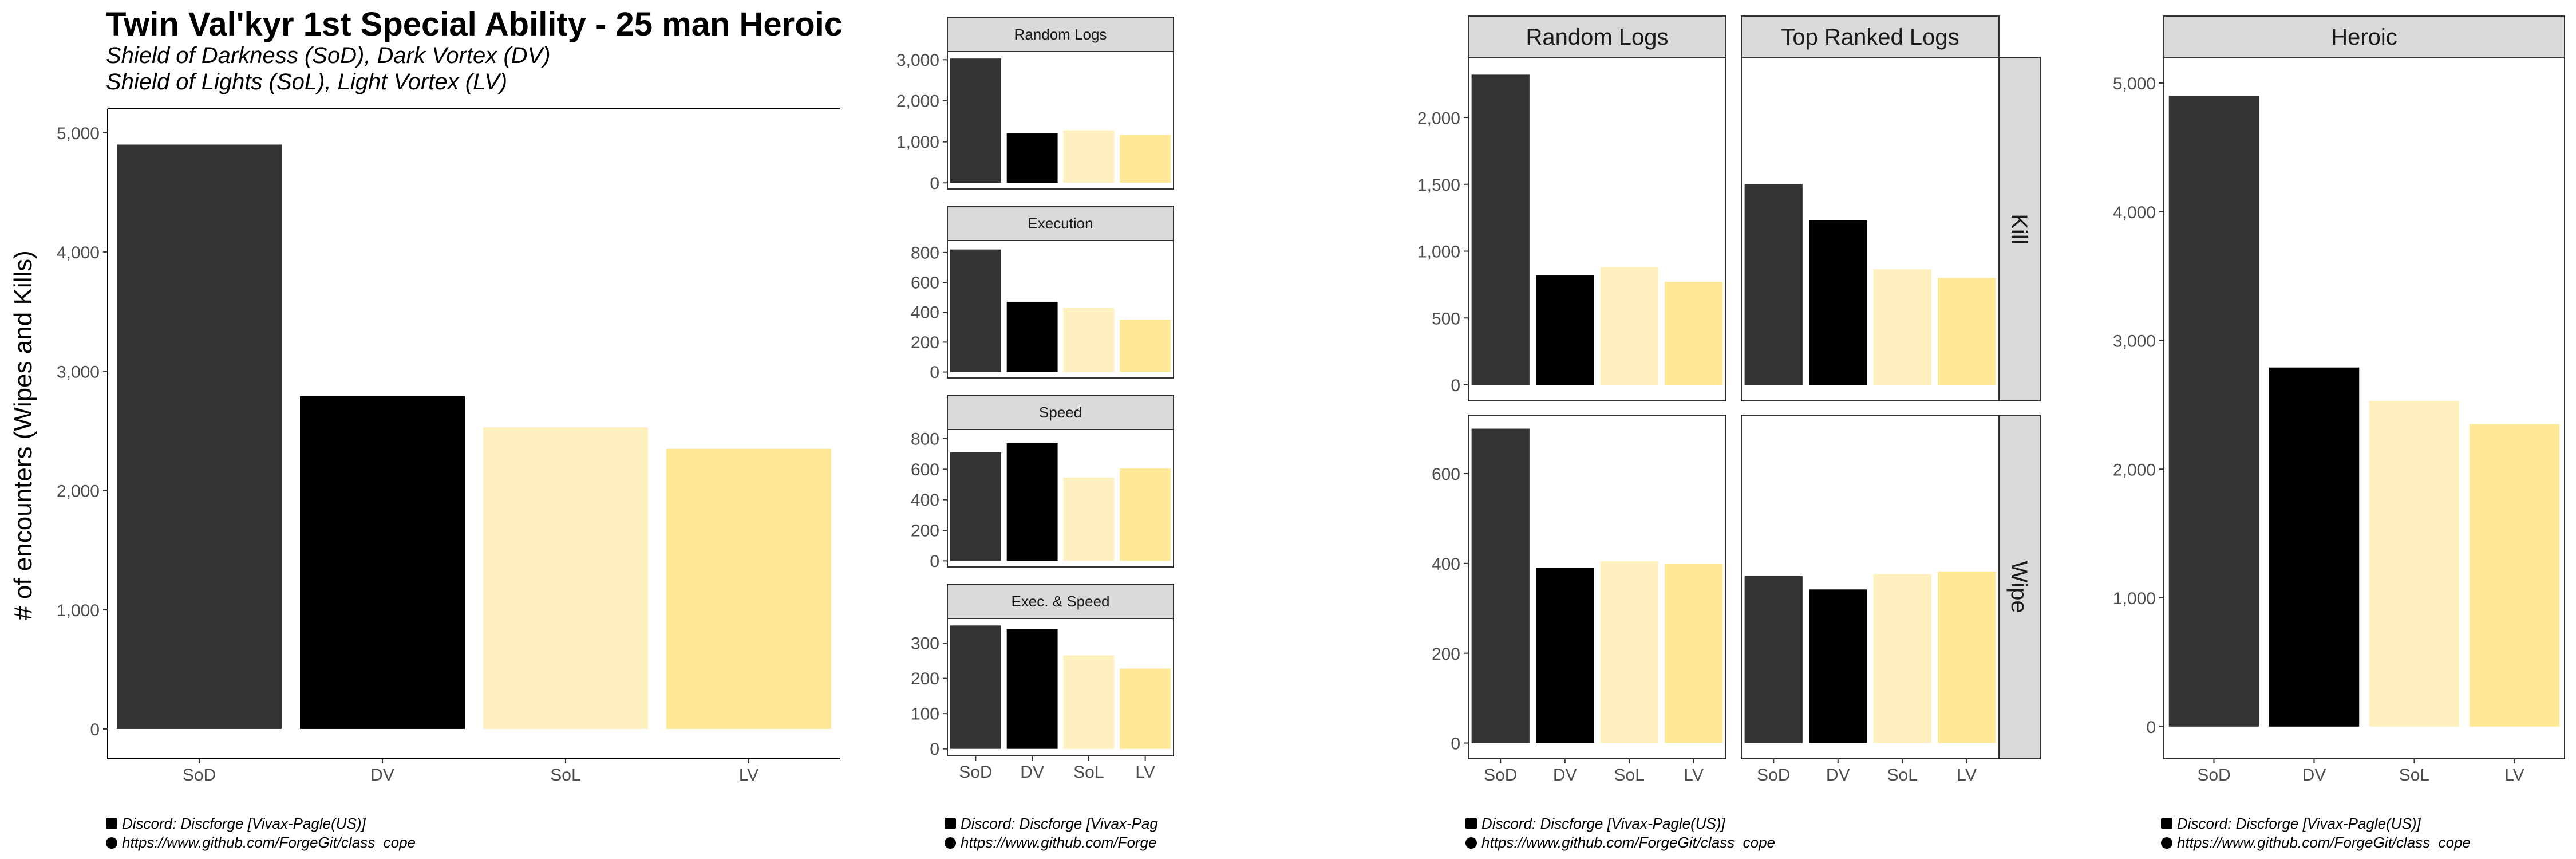  I want to click on grid-col-top-ranked-logs-strip-label: Top Ranked Logs, so click(1870, 37).